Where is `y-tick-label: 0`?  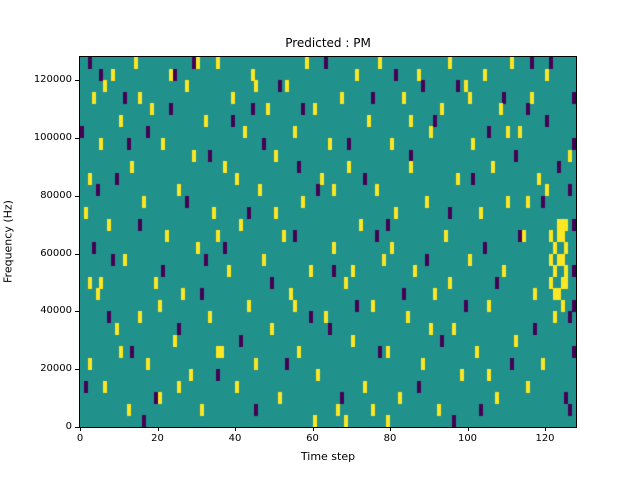
y-tick-label: 0 is located at coordinates (68, 426).